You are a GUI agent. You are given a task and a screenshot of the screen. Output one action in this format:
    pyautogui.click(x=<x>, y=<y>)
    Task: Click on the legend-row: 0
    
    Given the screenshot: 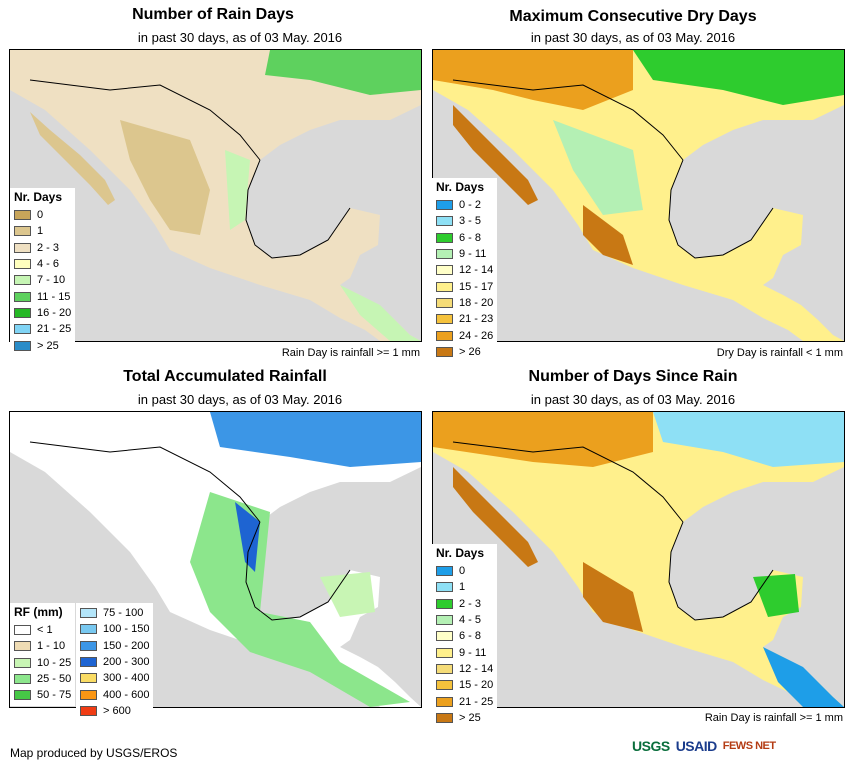 What is the action you would take?
    pyautogui.click(x=42, y=215)
    